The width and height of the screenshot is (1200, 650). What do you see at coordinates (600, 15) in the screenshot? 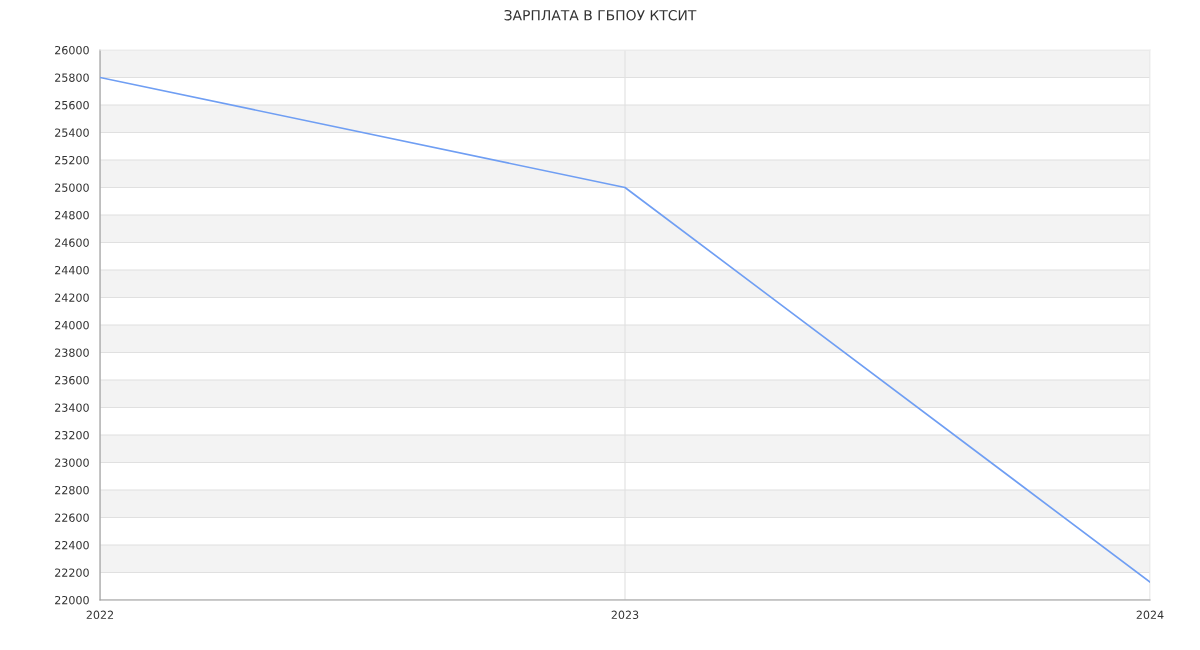
I see `chart-title: ЗАРПЛАТА В ГБПОУ КТСИТ` at bounding box center [600, 15].